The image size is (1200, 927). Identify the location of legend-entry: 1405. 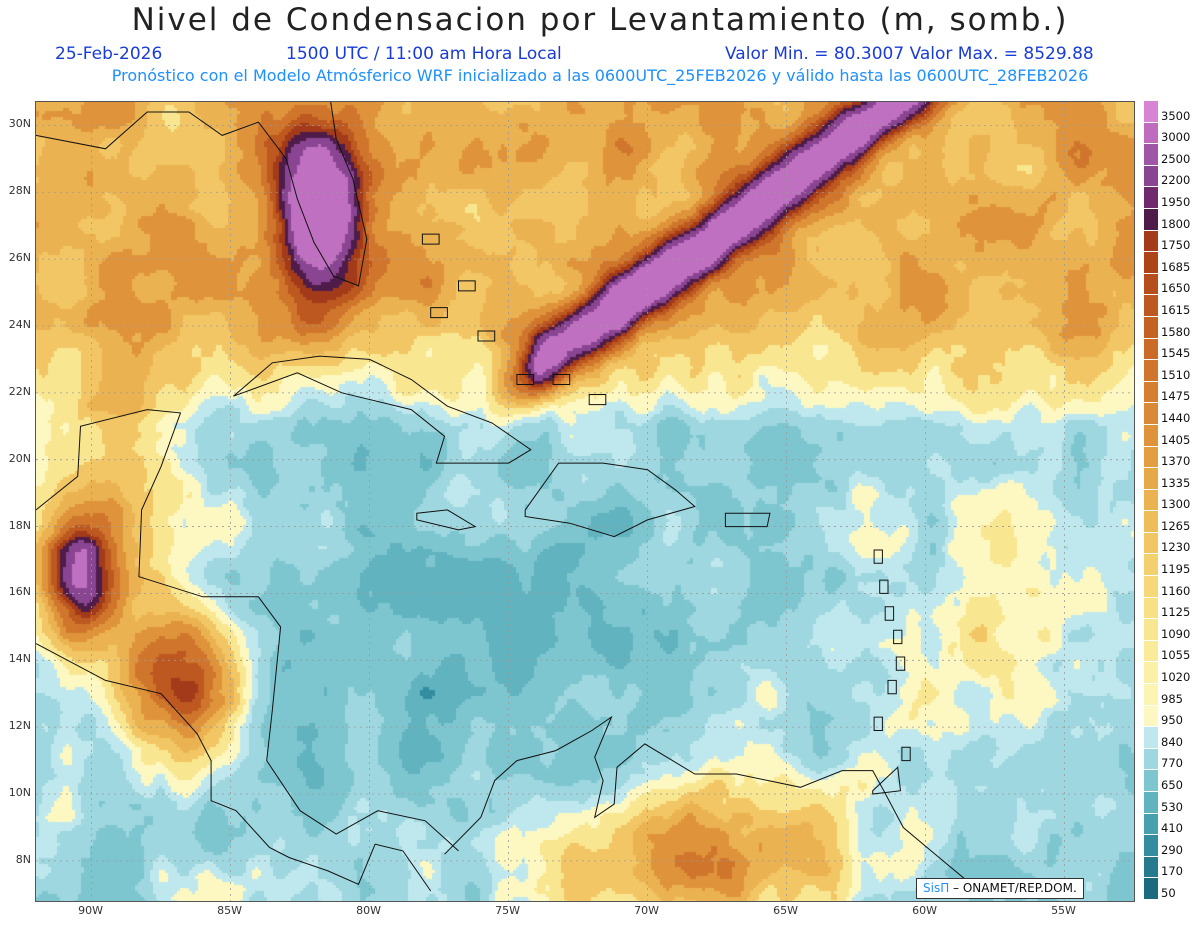
(1171, 435).